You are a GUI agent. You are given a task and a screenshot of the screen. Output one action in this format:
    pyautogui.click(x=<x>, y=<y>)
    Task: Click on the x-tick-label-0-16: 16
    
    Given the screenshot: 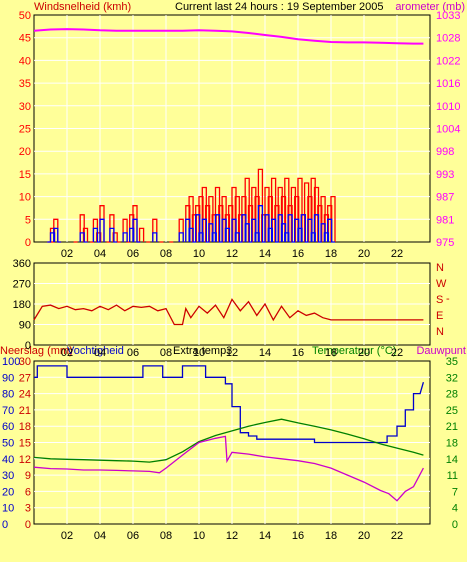 What is the action you would take?
    pyautogui.click(x=298, y=254)
    